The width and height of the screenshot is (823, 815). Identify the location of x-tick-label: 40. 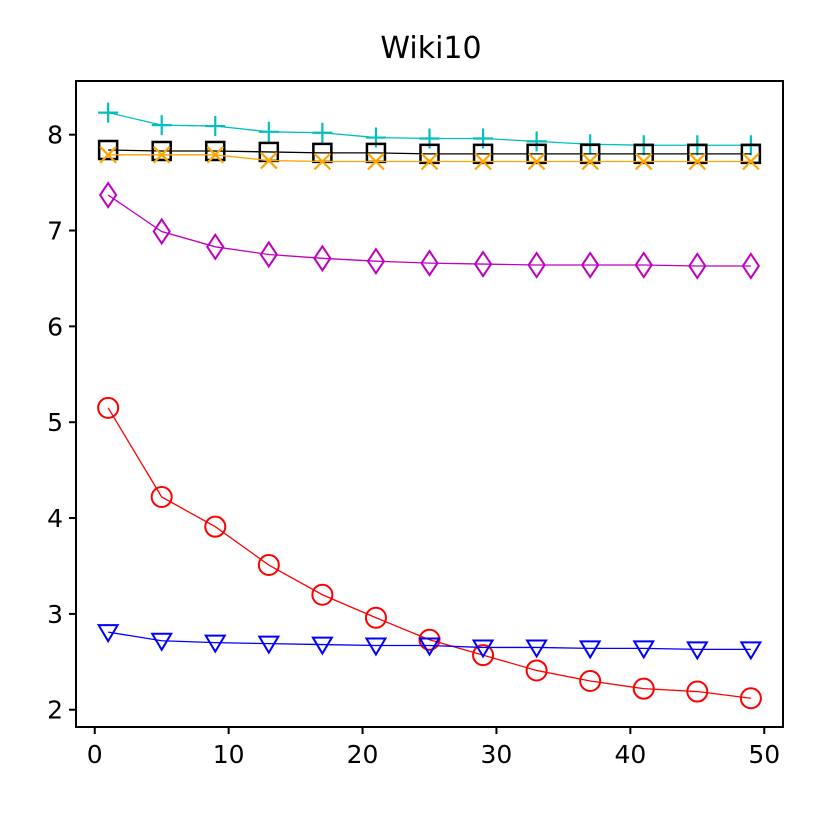
(630, 754).